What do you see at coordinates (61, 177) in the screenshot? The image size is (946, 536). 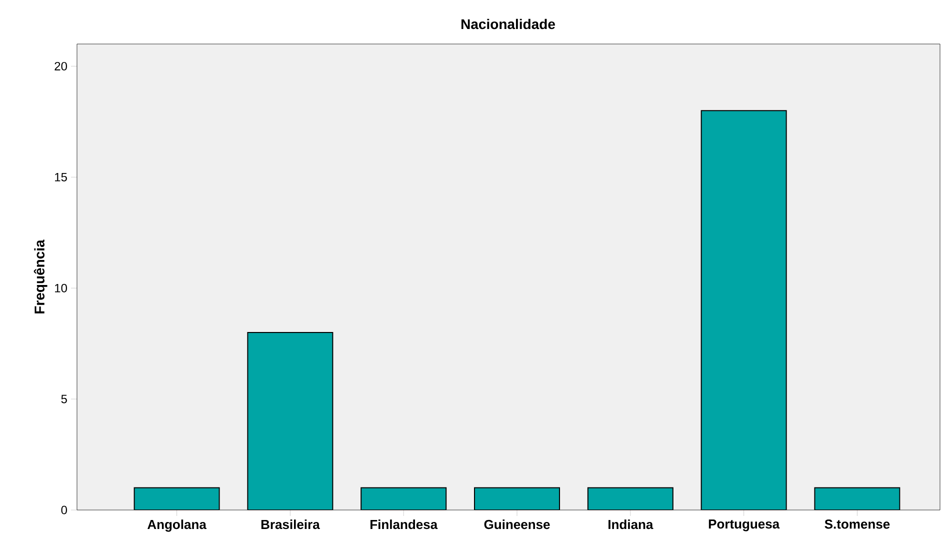 I see `y-tick-label: 15` at bounding box center [61, 177].